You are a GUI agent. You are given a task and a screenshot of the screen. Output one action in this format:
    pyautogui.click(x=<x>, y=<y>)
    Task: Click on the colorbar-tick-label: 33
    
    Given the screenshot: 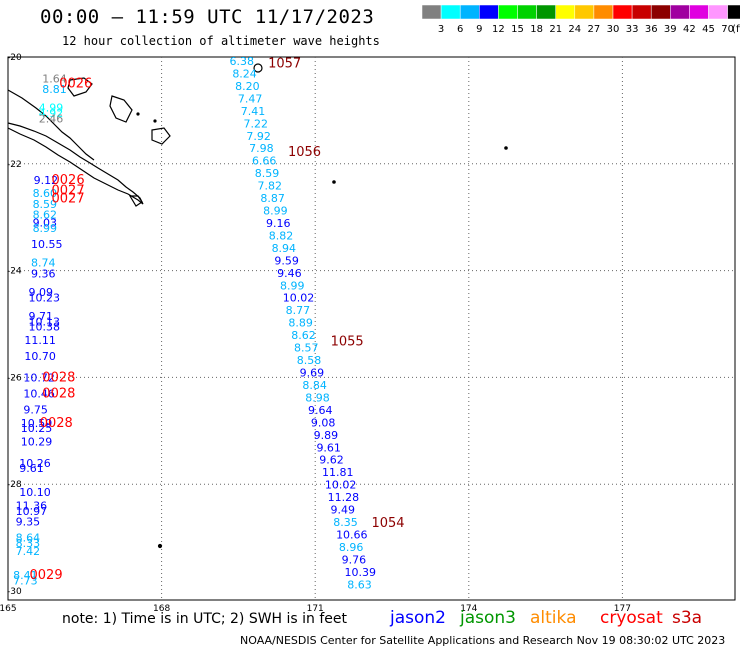 What is the action you would take?
    pyautogui.click(x=632, y=29)
    